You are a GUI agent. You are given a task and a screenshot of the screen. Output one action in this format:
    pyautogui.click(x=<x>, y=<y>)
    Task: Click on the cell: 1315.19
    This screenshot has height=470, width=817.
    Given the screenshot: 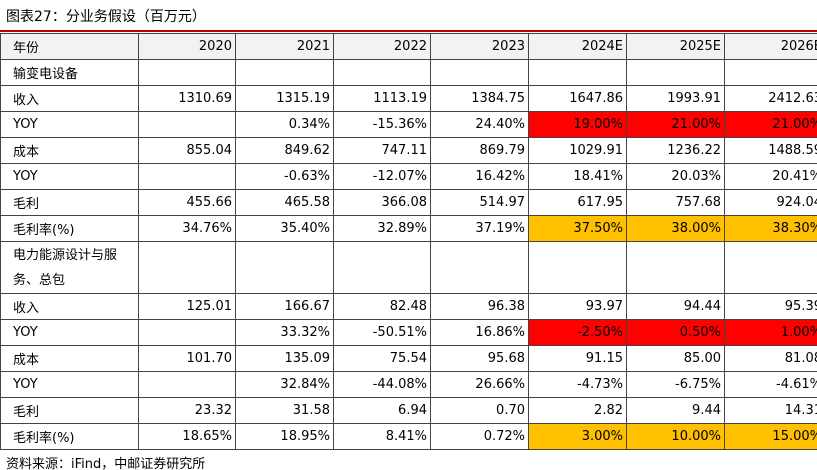 What is the action you would take?
    pyautogui.click(x=284, y=98)
    